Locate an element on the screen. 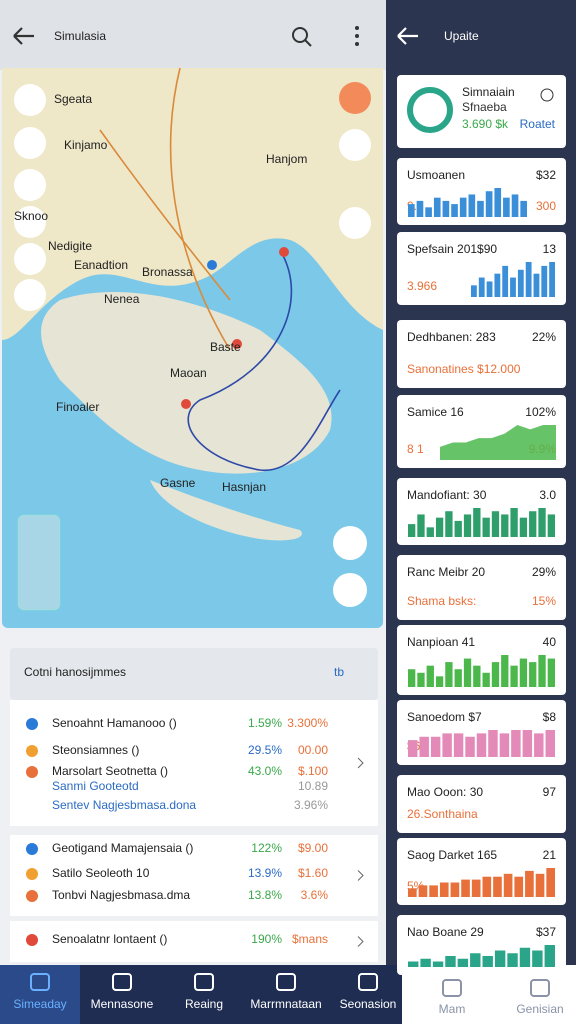 The image size is (576, 1024). card-value: $37 is located at coordinates (546, 932).